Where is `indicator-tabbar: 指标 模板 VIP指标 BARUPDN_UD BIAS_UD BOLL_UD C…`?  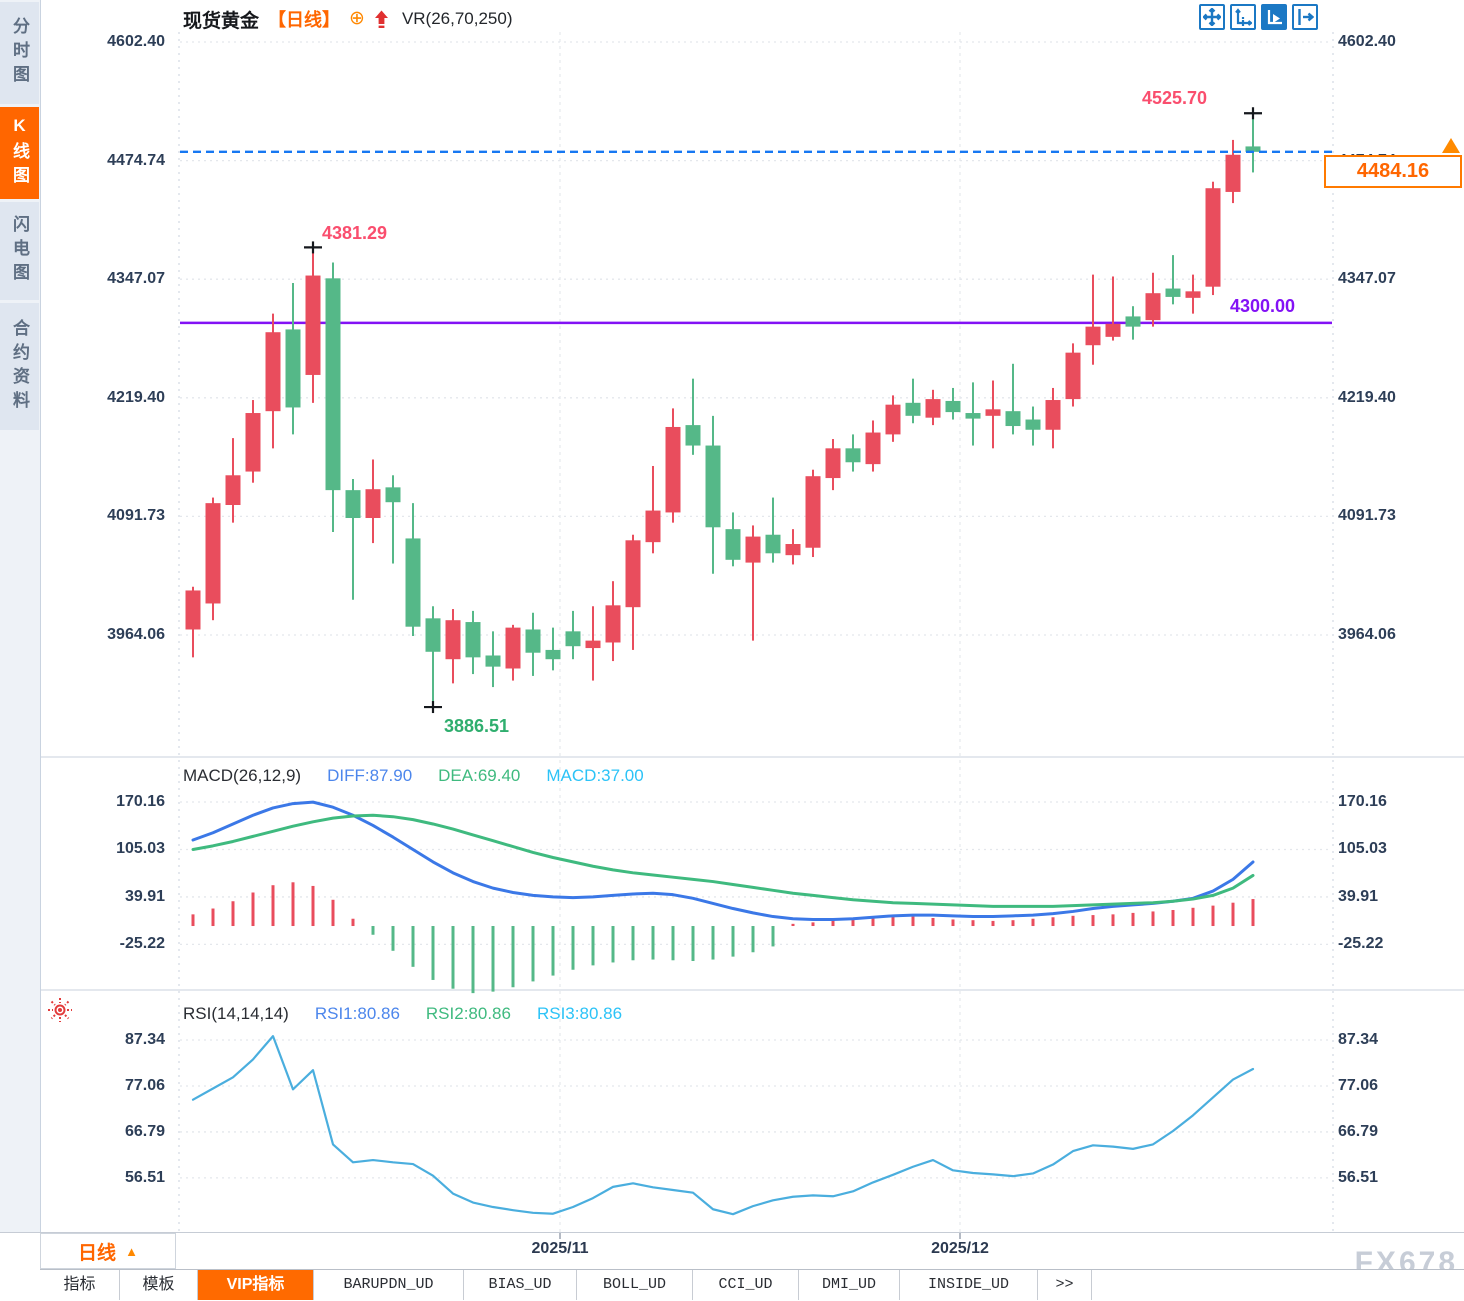
indicator-tabbar: 指标 模板 VIP指标 BARUPDN_UD BIAS_UD BOLL_UD C… is located at coordinates (752, 1285).